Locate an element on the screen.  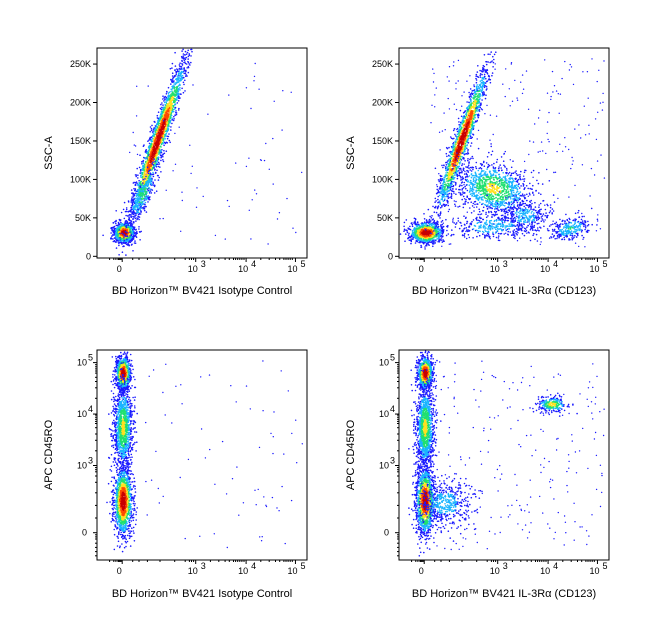
x-tick-exponent: 3 is located at coordinates (203, 264).